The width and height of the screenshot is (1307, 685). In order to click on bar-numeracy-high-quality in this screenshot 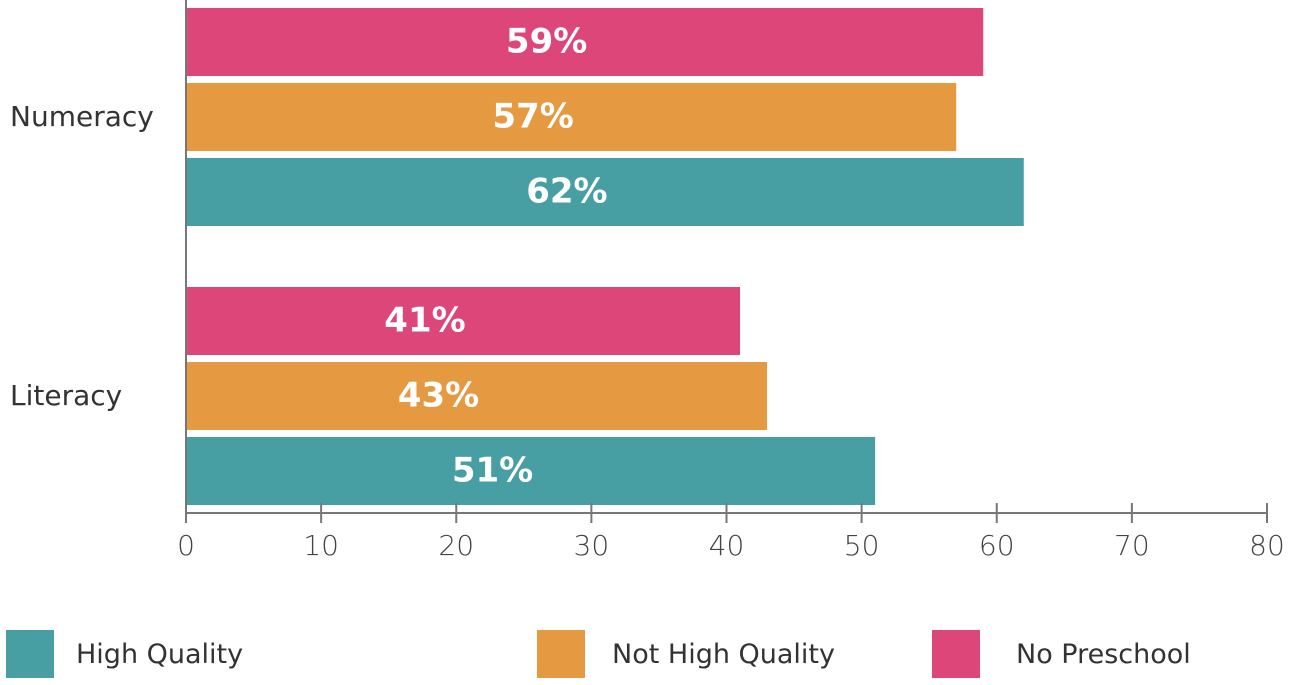, I will do `click(605, 192)`.